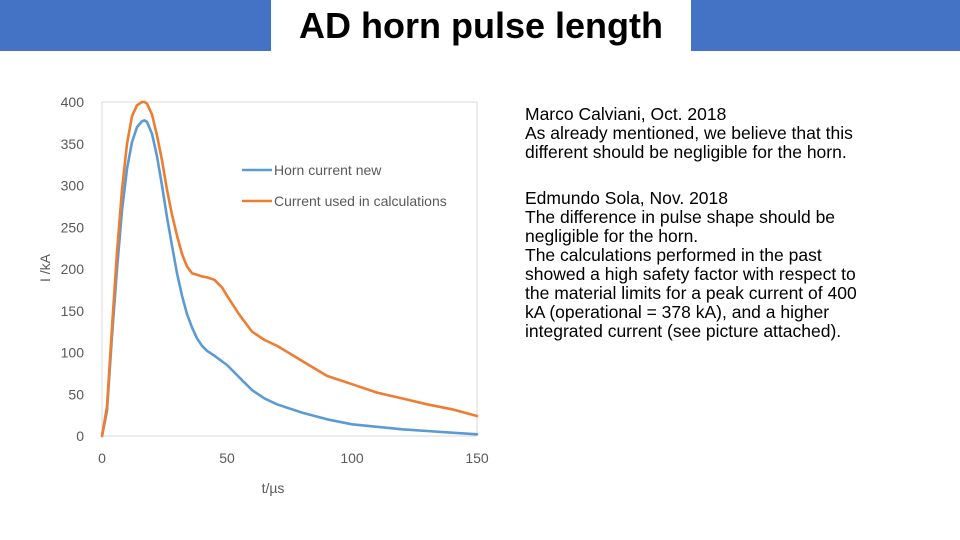 This screenshot has height=540, width=960. What do you see at coordinates (73, 186) in the screenshot?
I see `y-tick-label: 300` at bounding box center [73, 186].